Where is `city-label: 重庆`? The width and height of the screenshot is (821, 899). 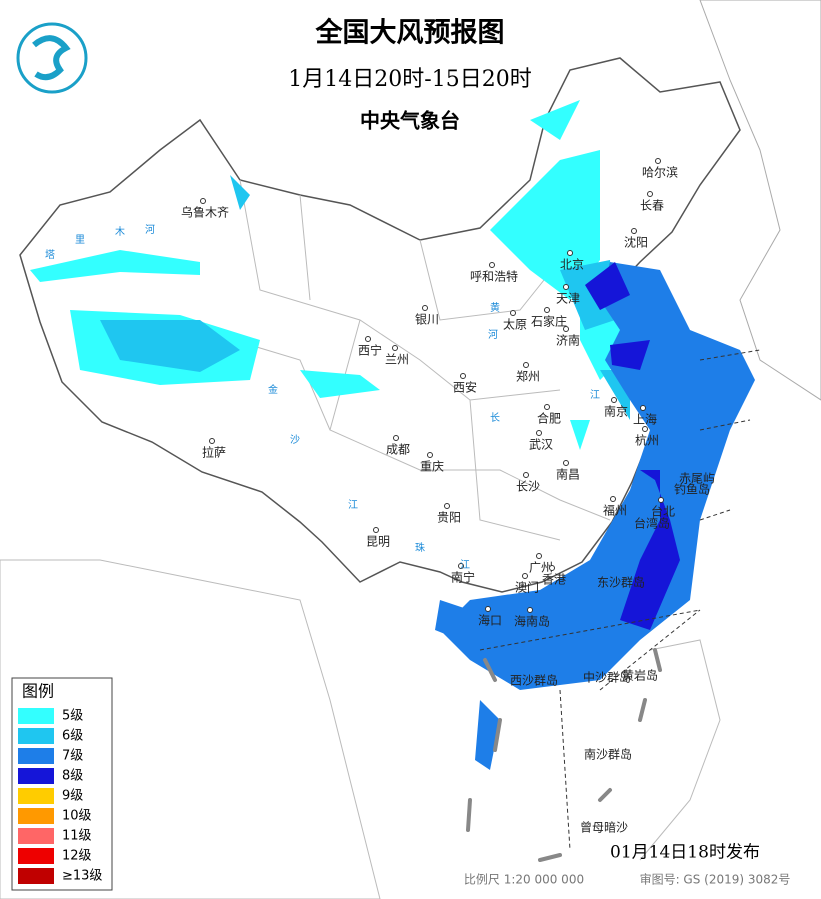
city-label: 重庆 is located at coordinates (432, 467).